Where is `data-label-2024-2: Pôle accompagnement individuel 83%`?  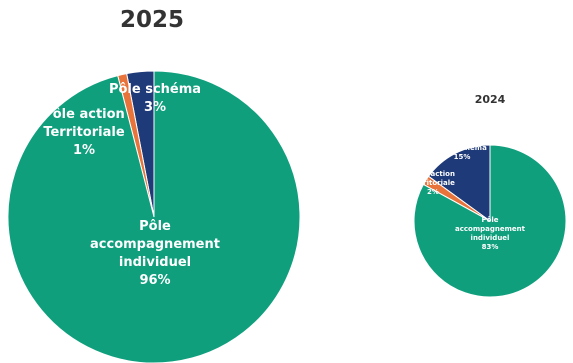
data-label-2024-2: Pôle accompagnement individuel 83% is located at coordinates (490, 233).